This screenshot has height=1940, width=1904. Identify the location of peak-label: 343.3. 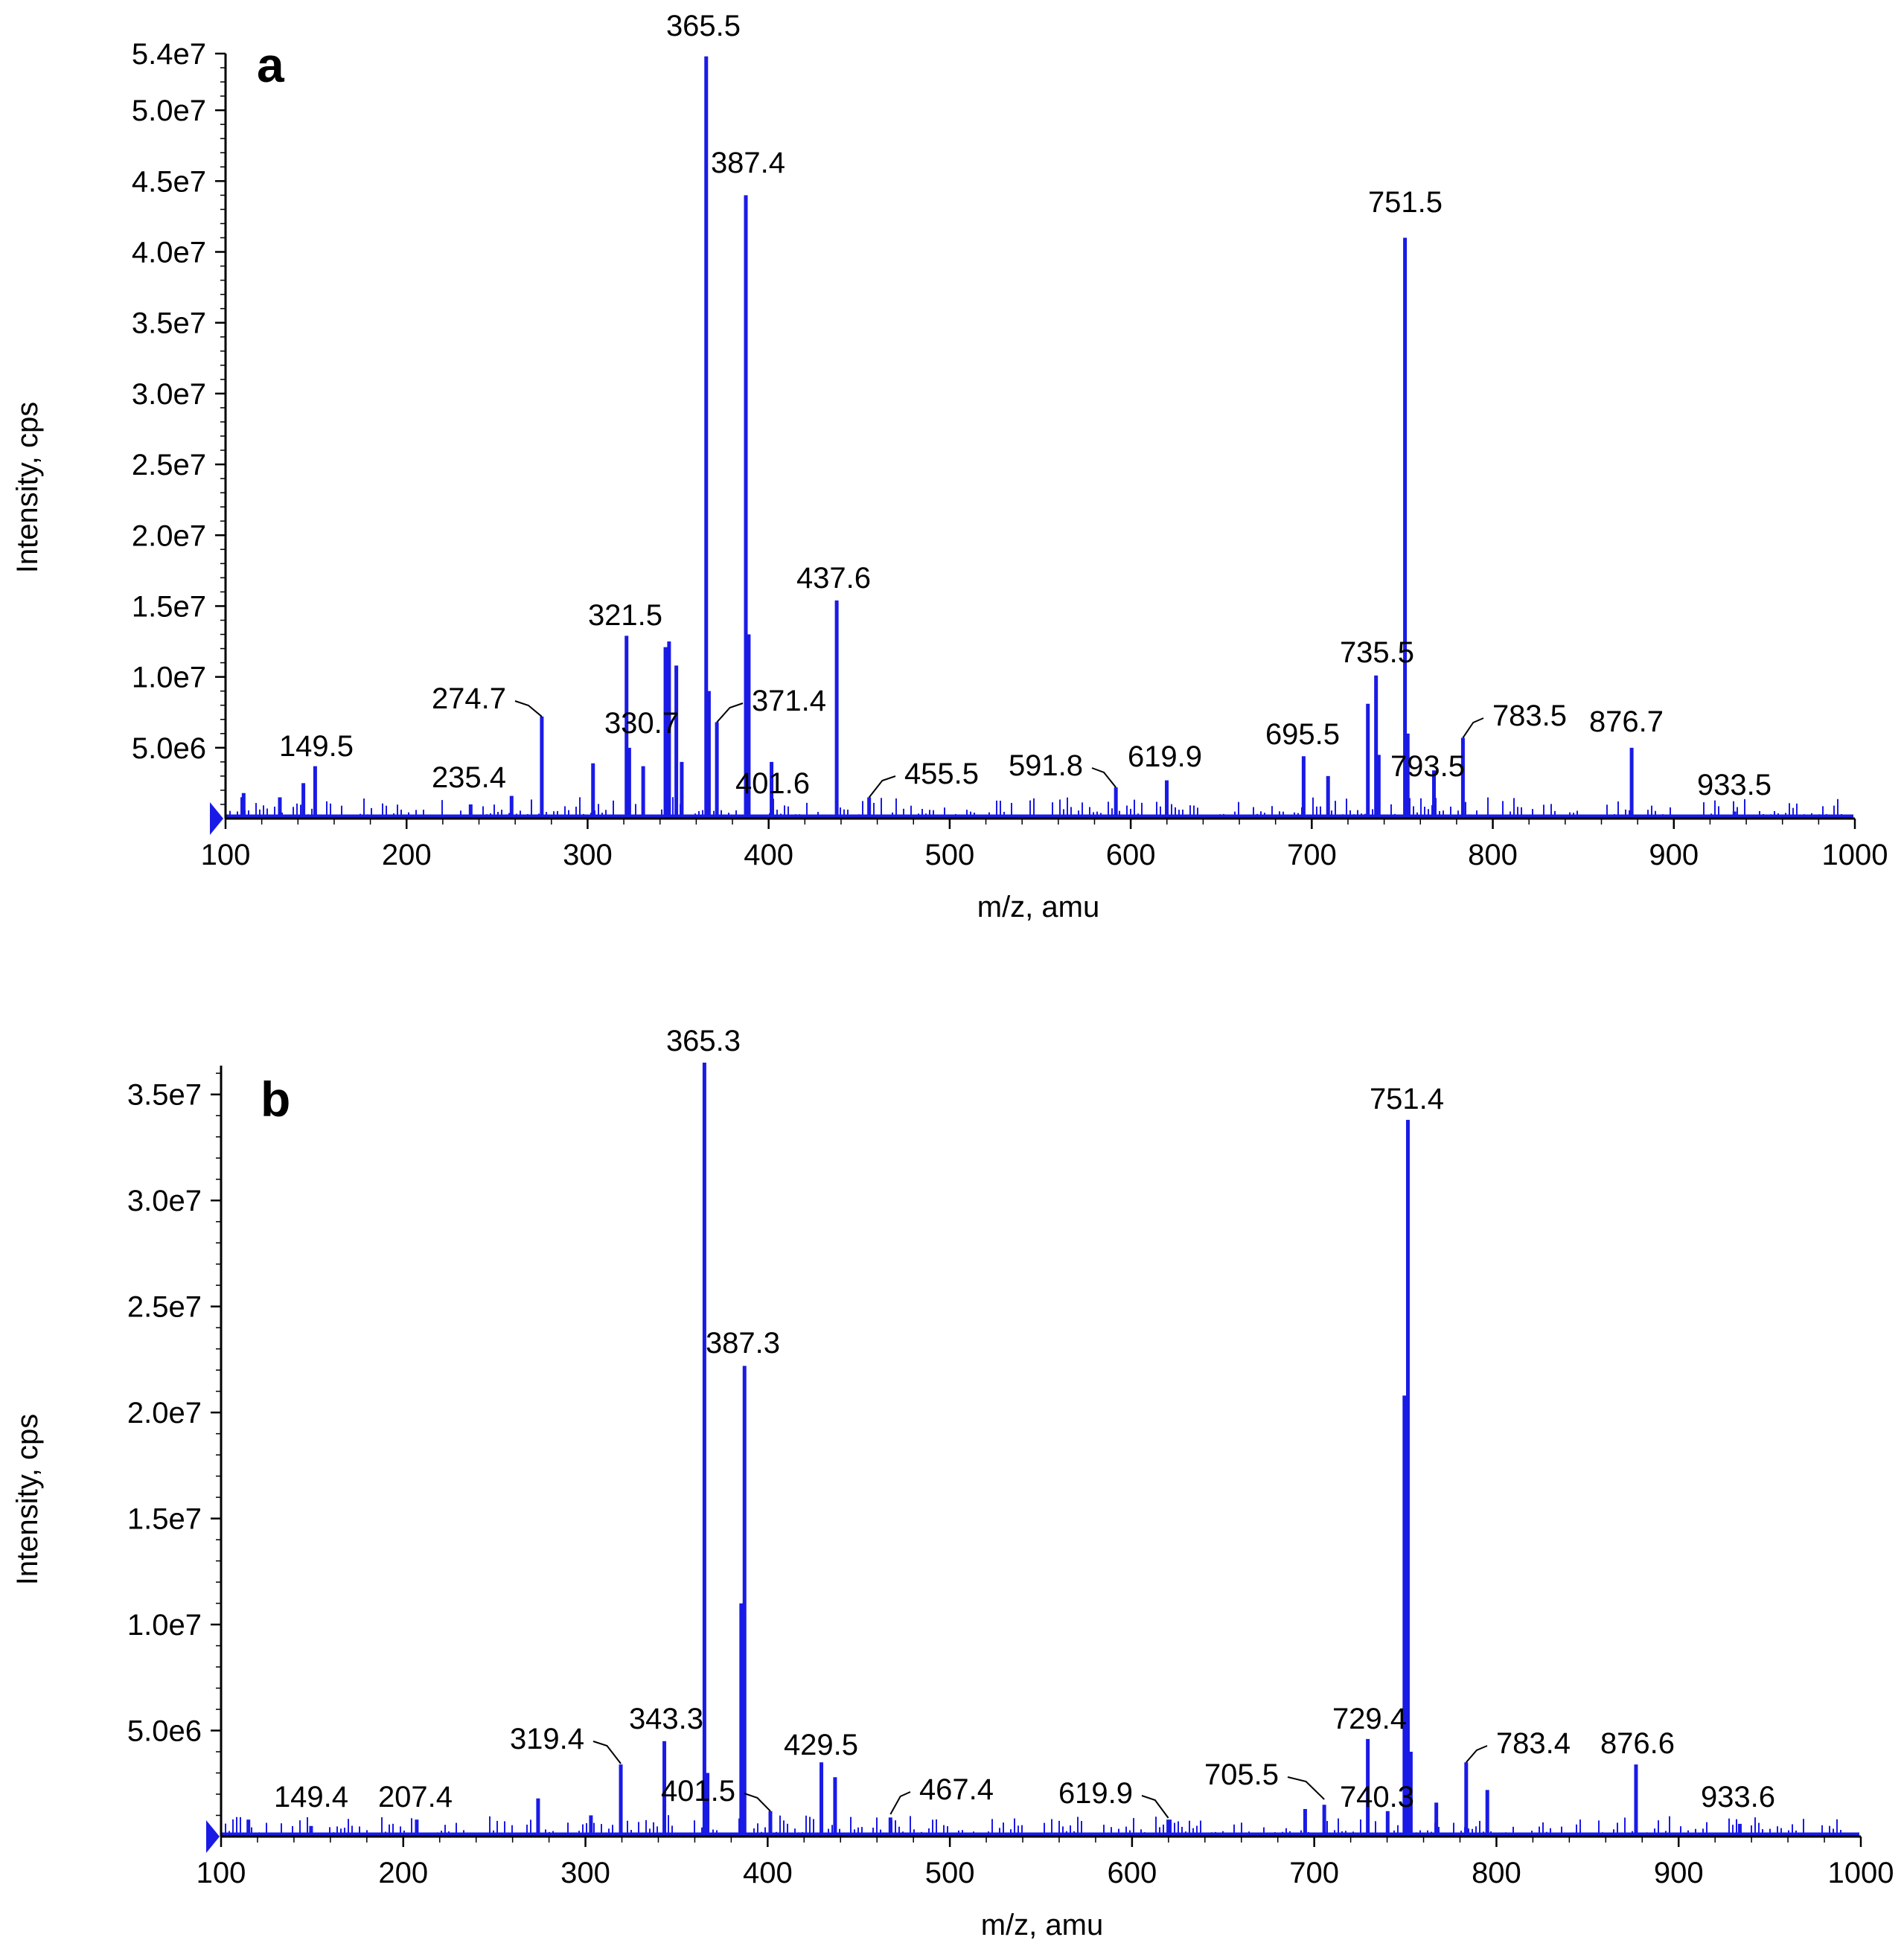
(666, 1719).